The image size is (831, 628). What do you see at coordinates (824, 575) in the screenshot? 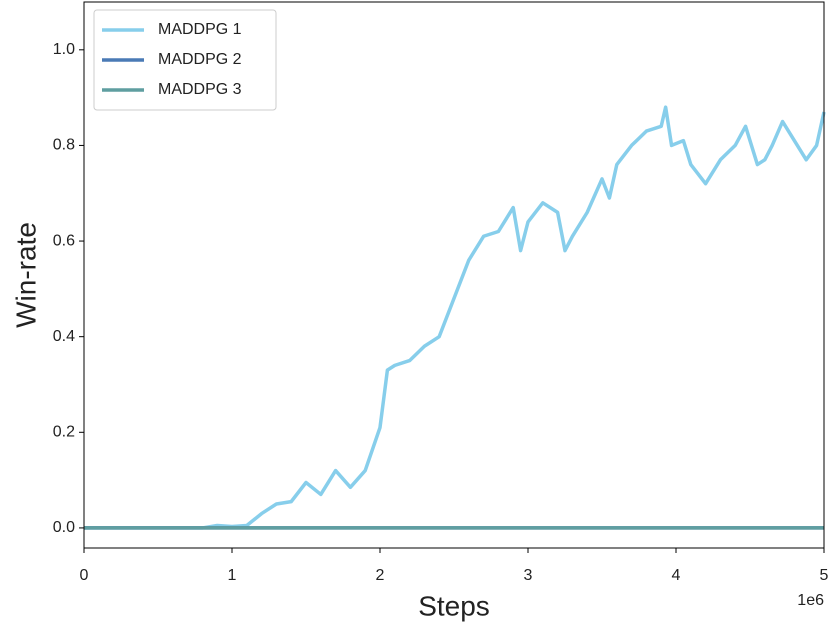
I see `x-tick-label: 5` at bounding box center [824, 575].